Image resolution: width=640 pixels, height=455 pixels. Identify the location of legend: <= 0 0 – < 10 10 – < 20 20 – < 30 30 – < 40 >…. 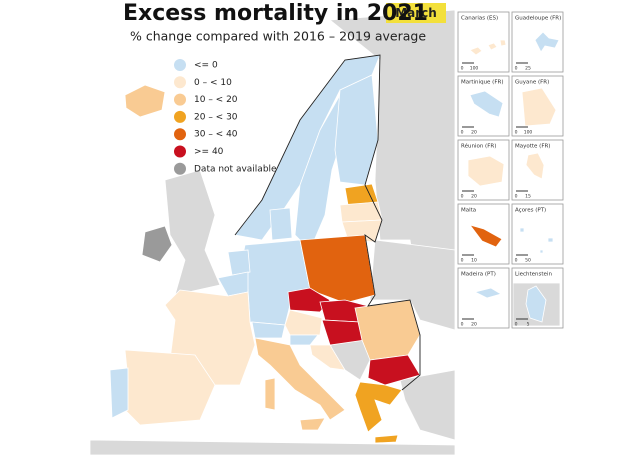
(225, 117).